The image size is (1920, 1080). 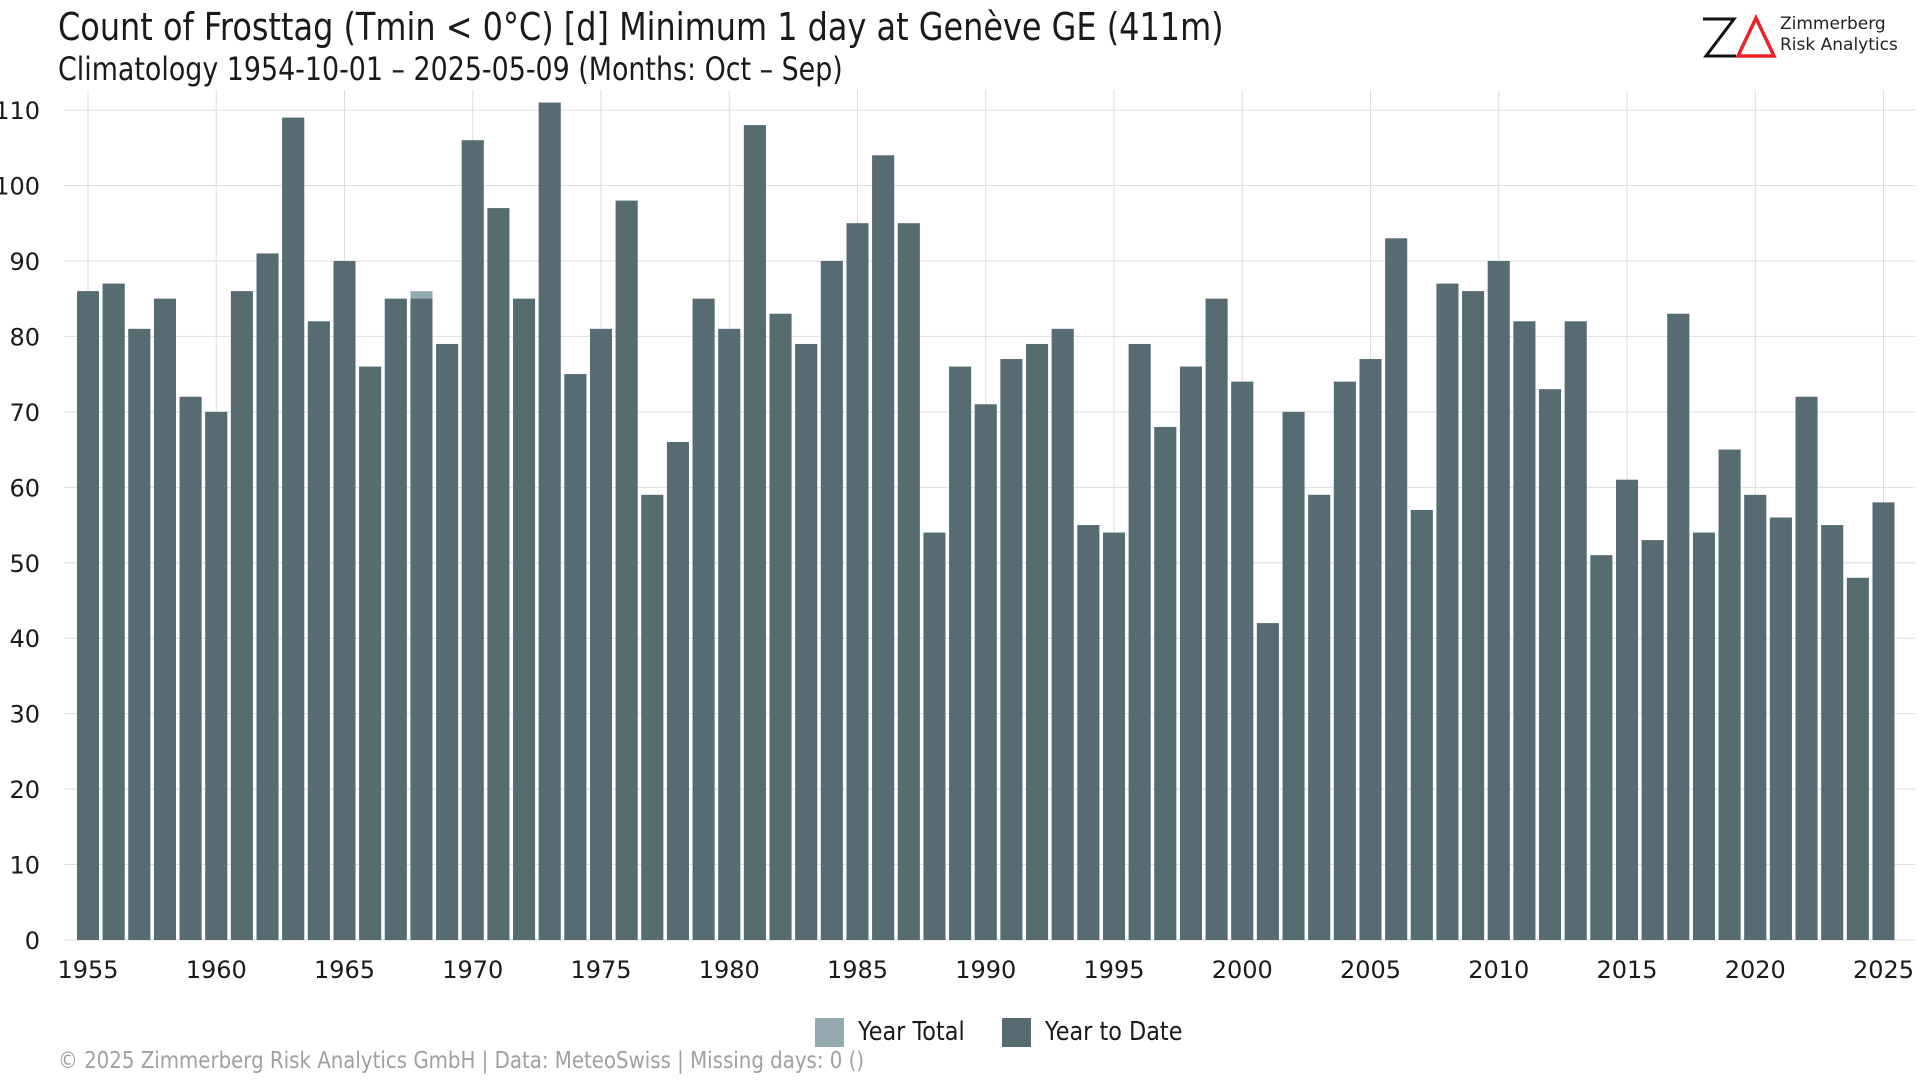 I want to click on y-tick-label: 10, so click(x=24, y=866).